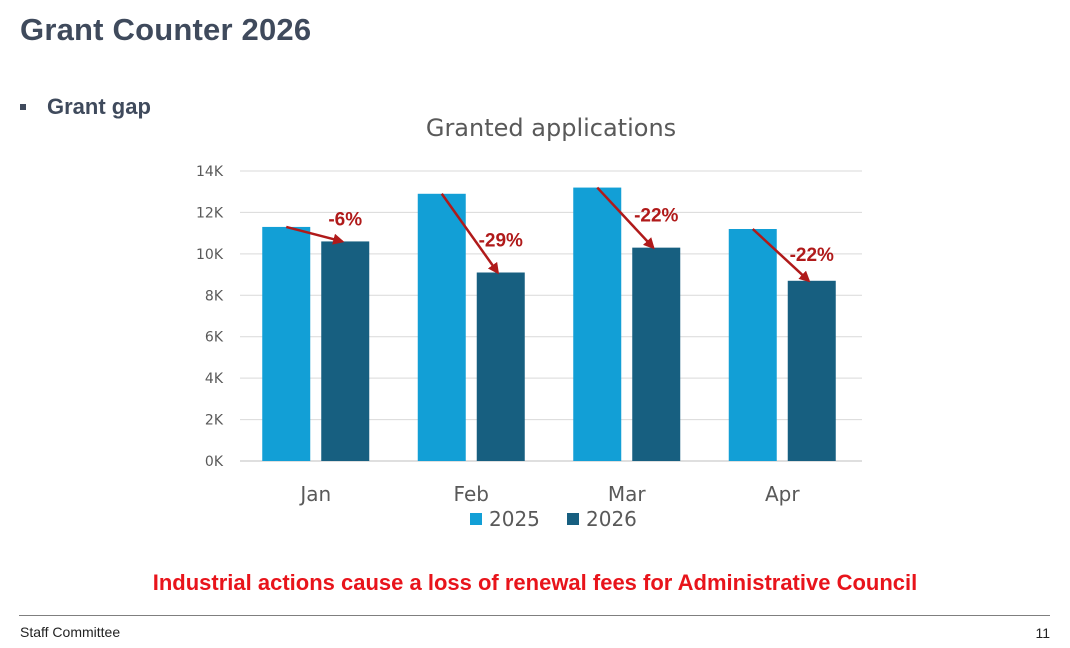  Describe the element at coordinates (471, 494) in the screenshot. I see `x-tick-label: Feb` at that location.